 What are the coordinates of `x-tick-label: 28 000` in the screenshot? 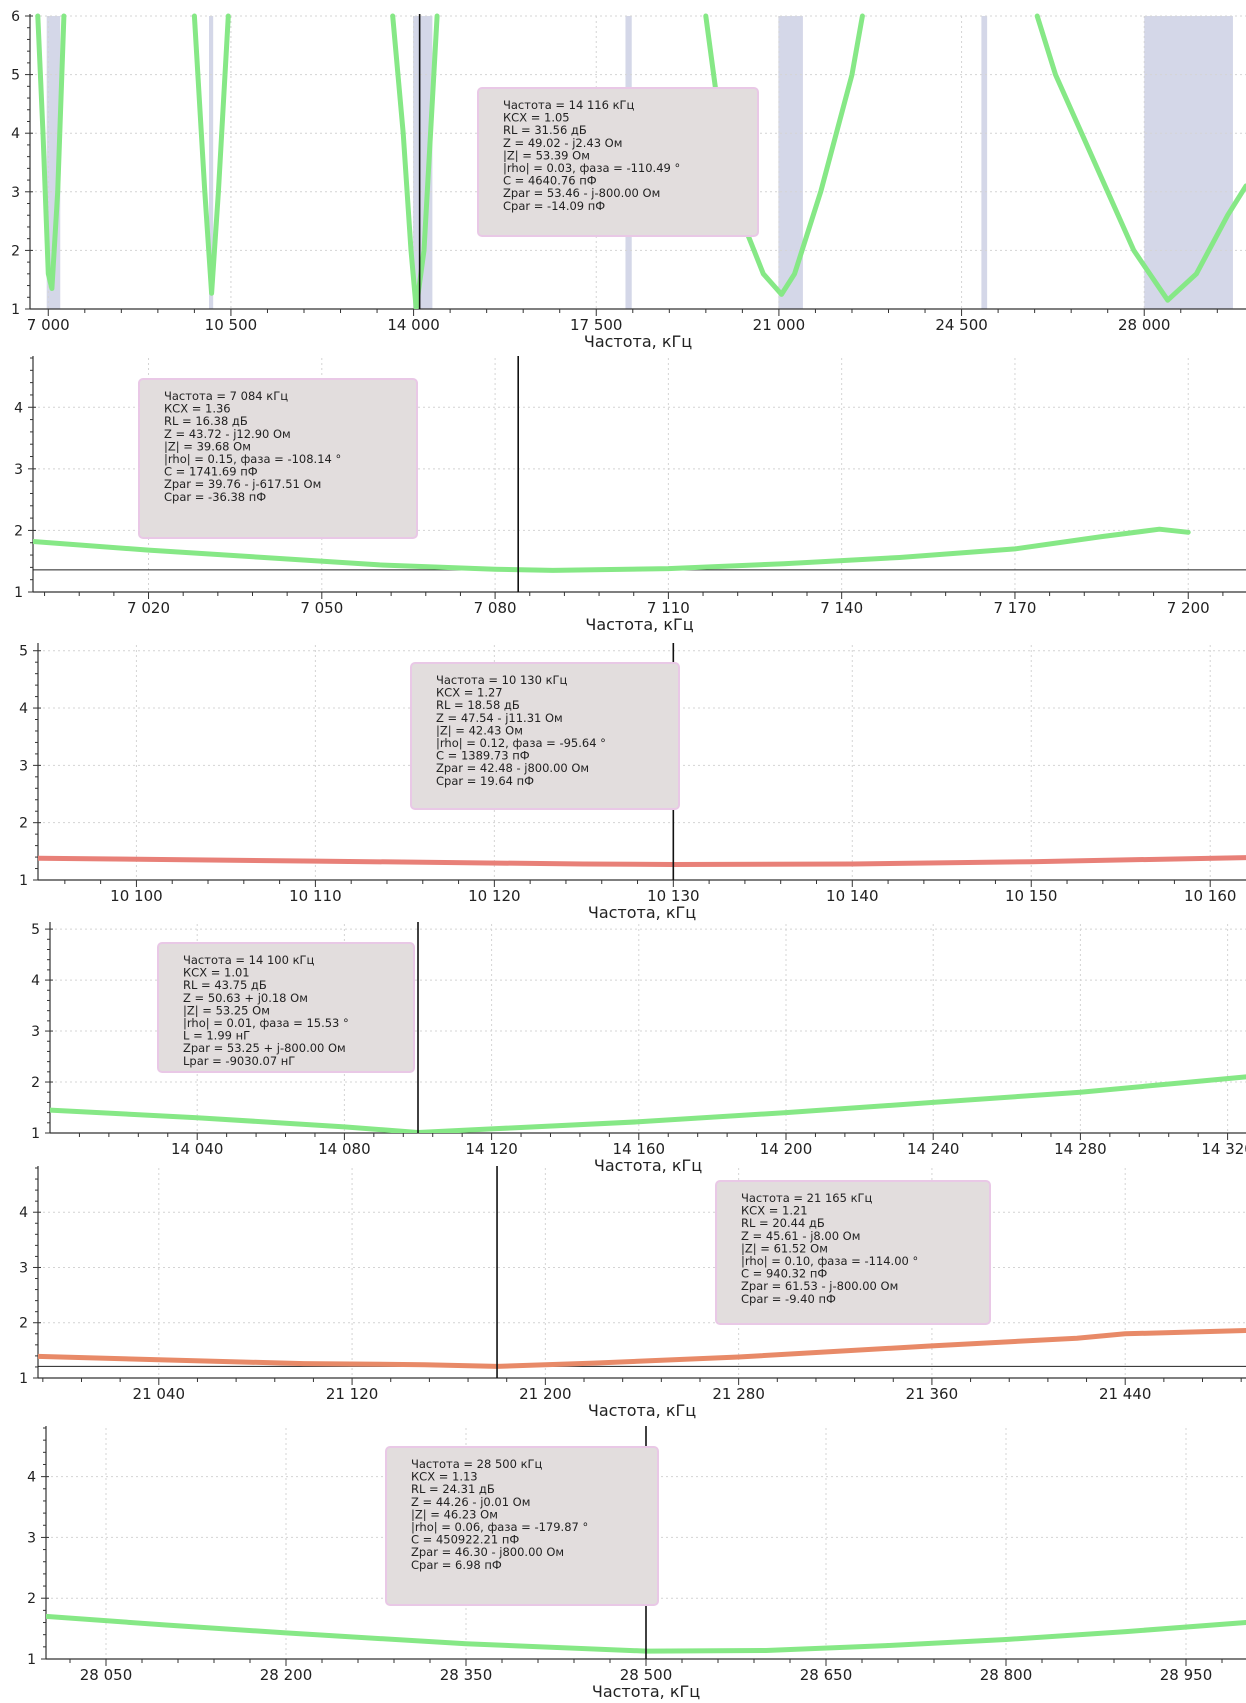 It's located at (1144, 325).